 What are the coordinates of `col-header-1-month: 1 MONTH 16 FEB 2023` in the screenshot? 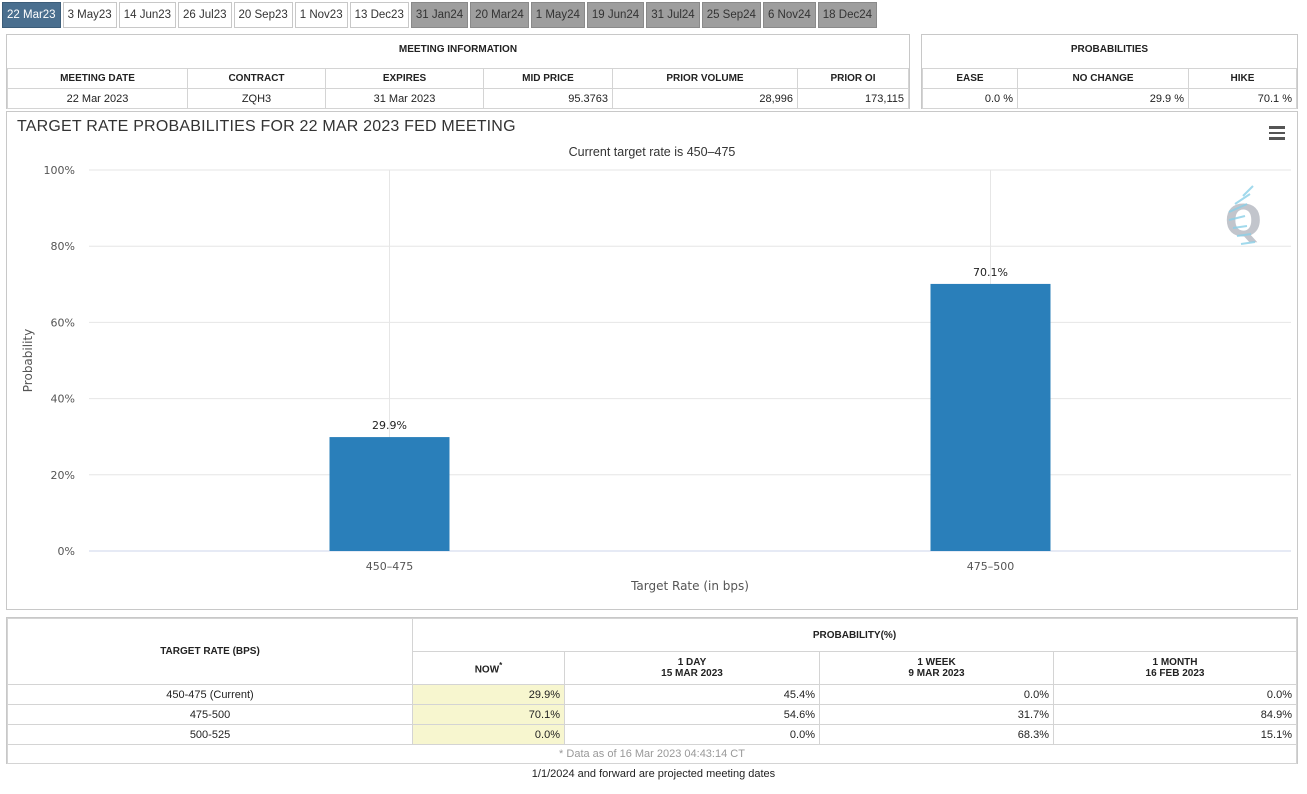 It's located at (1175, 668).